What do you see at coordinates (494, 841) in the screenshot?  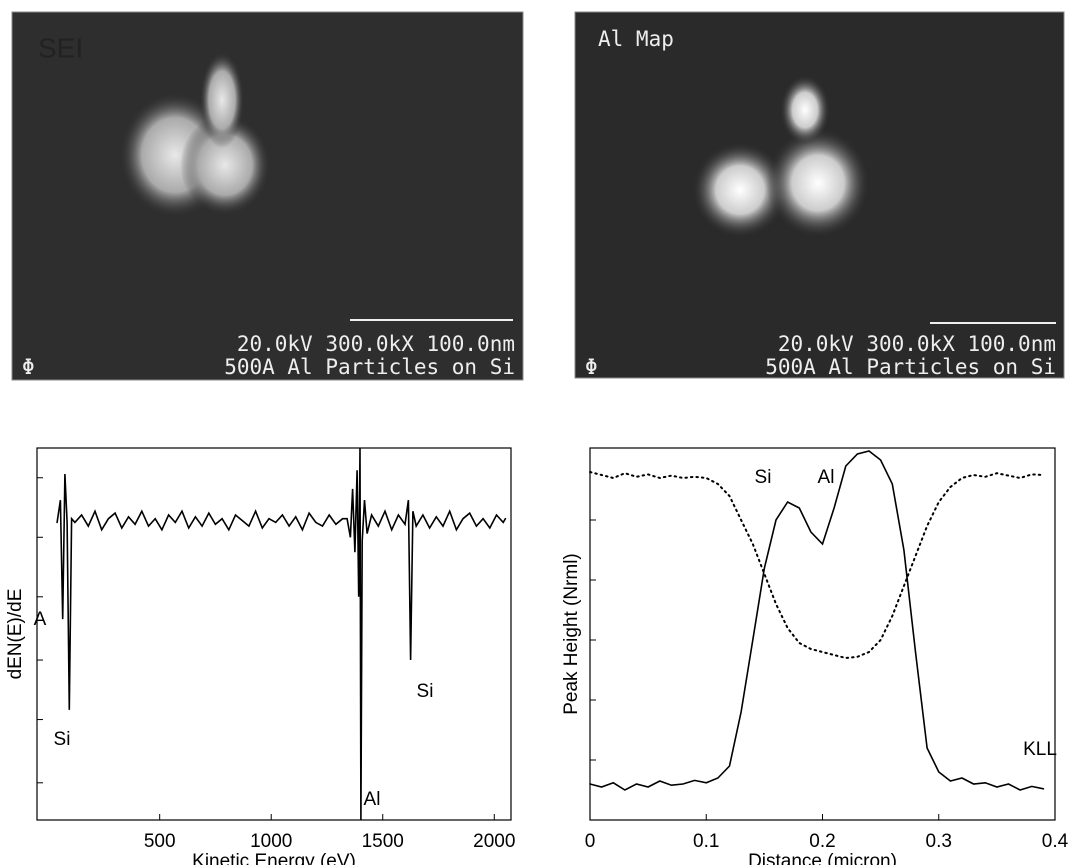 I see `x-tick-label: 2000` at bounding box center [494, 841].